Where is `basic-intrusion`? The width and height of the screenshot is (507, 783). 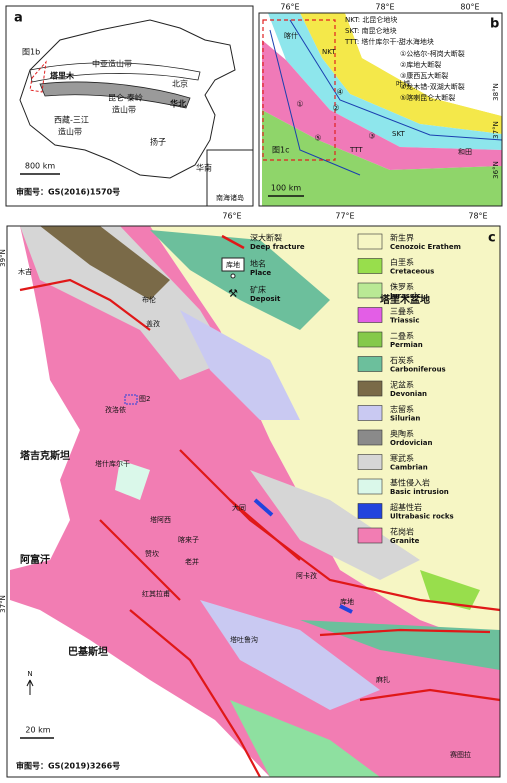
basic-intrusion is located at coordinates (132, 480).